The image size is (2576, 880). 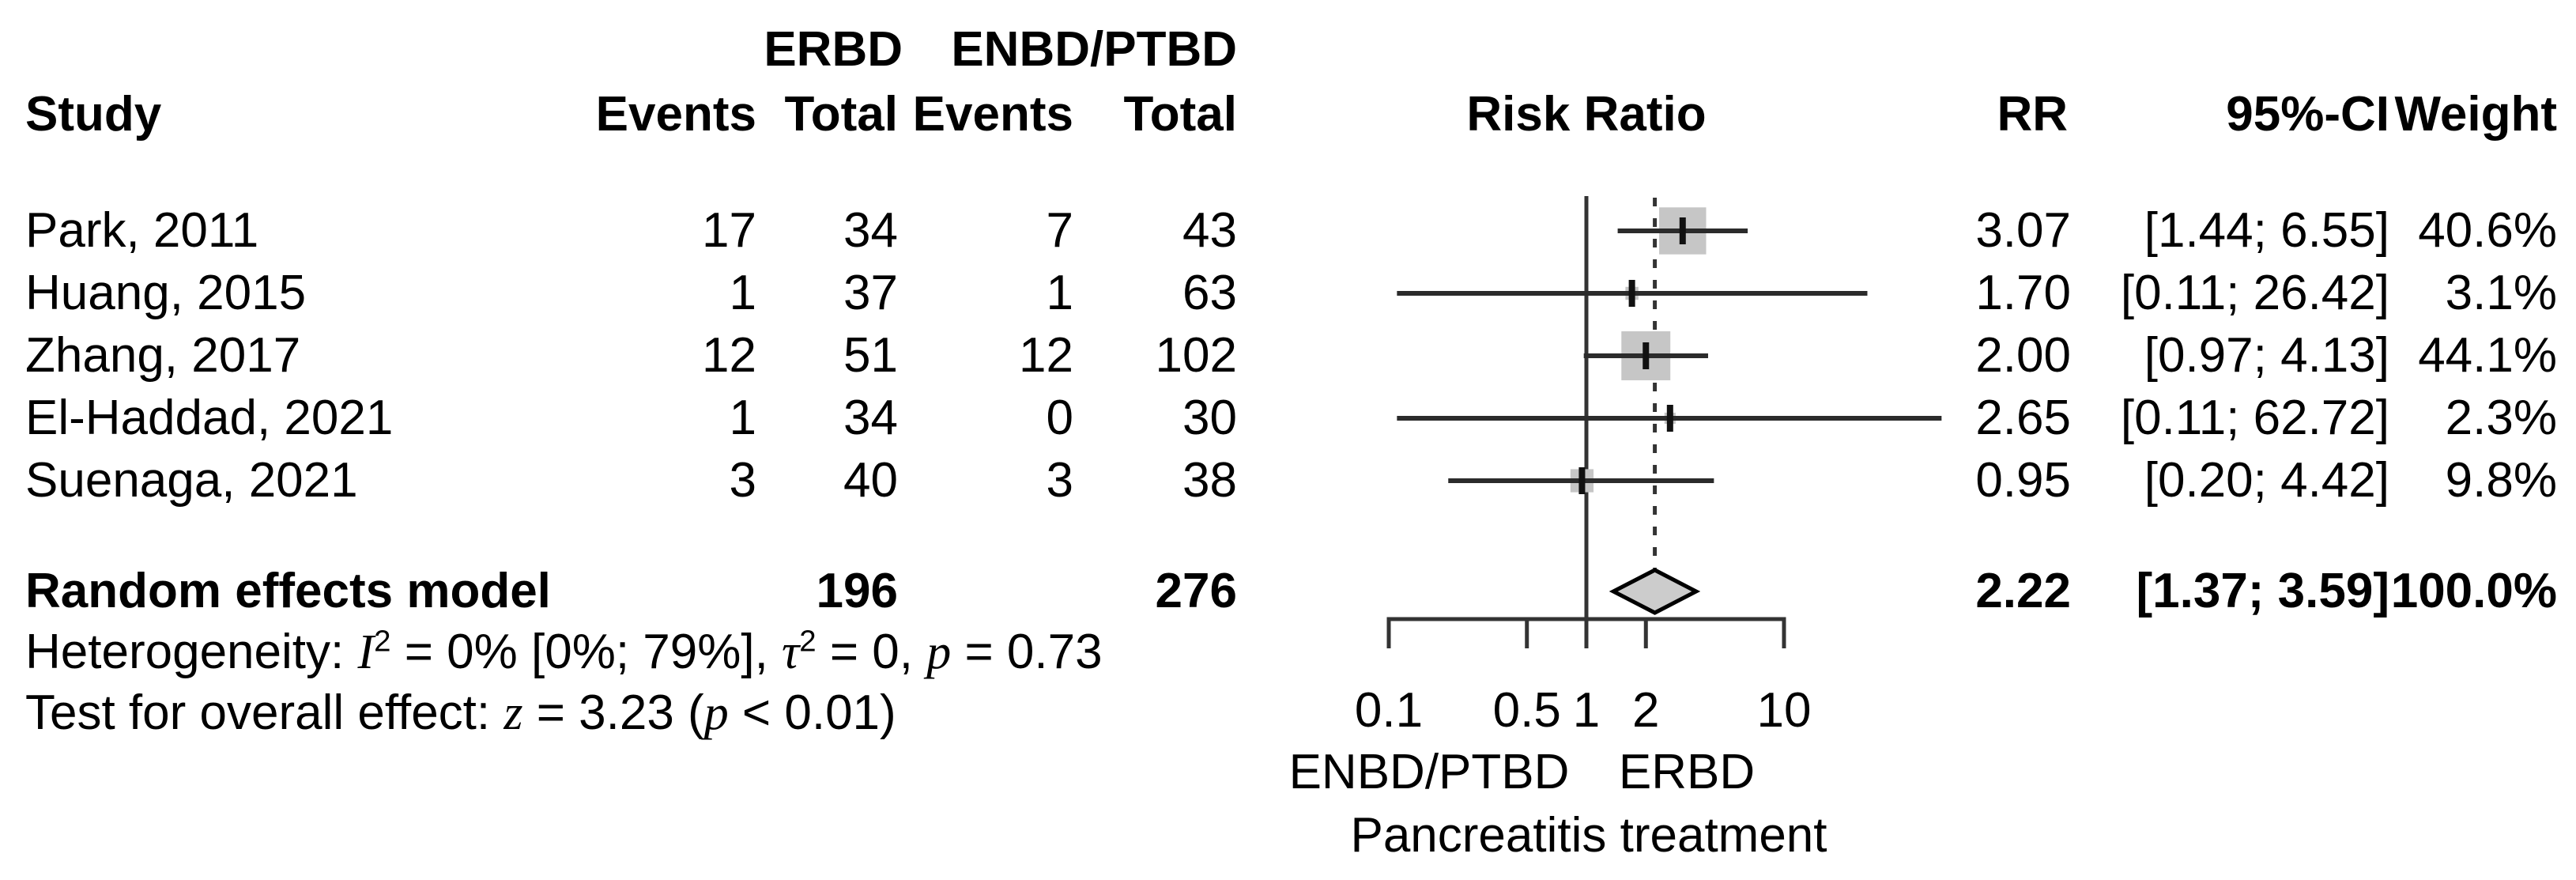 I want to click on rr-value: 0.95, so click(x=2023, y=480).